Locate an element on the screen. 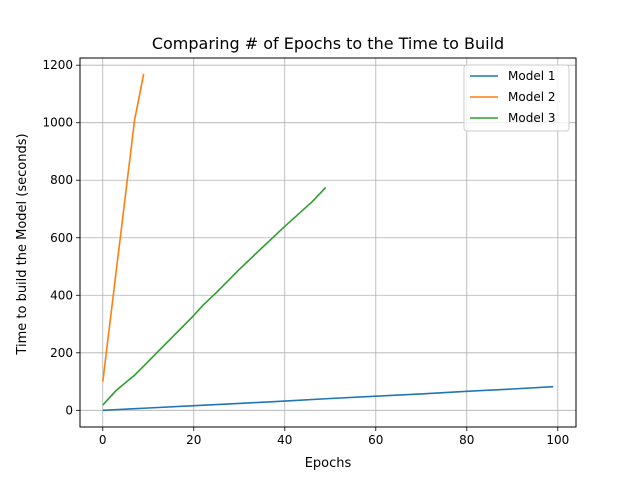 The image size is (640, 484). legend: Model 1 Model 2 Model 3 is located at coordinates (516, 98).